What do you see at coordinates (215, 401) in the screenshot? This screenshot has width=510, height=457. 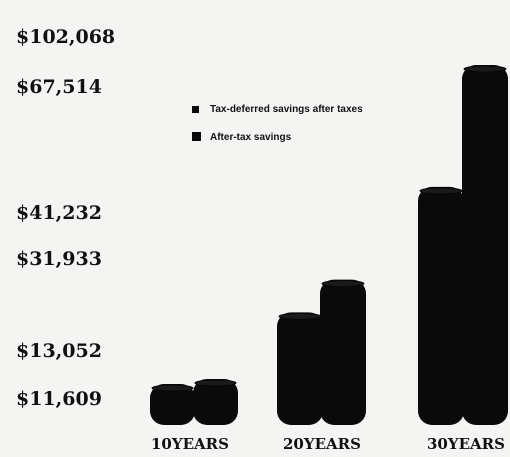 I see `bar-after-tax-10-years` at bounding box center [215, 401].